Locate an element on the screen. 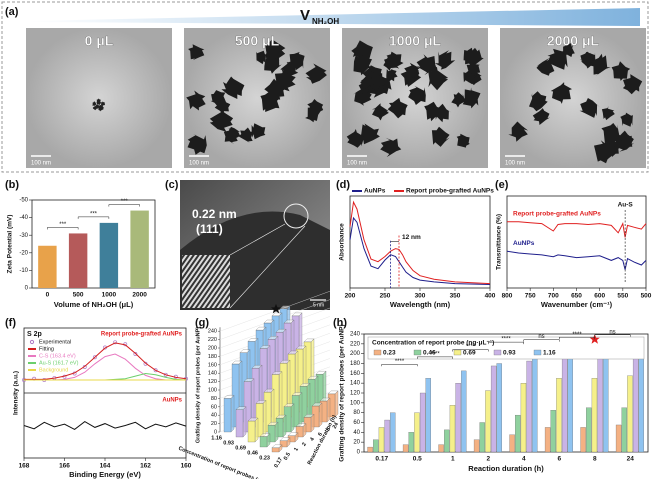  y-tick-label: 0 is located at coordinates (27, 289).